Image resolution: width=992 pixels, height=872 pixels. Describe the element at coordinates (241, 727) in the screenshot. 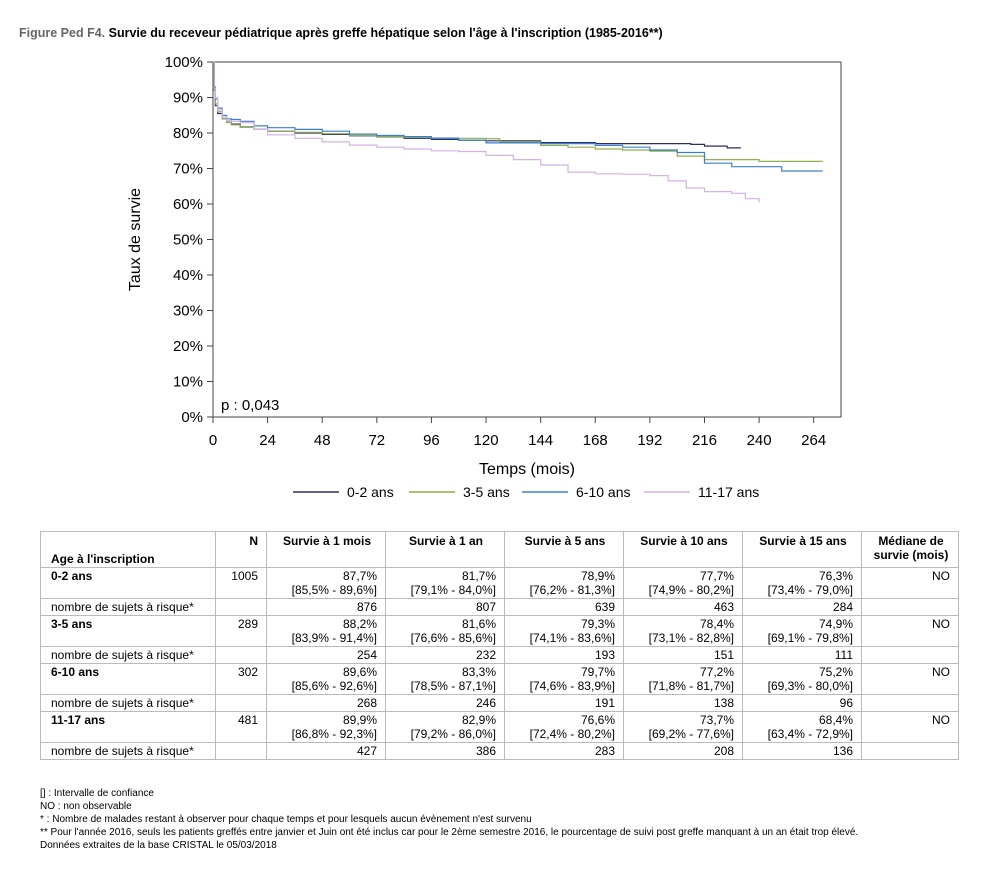

I see `group-n: 481` at that location.